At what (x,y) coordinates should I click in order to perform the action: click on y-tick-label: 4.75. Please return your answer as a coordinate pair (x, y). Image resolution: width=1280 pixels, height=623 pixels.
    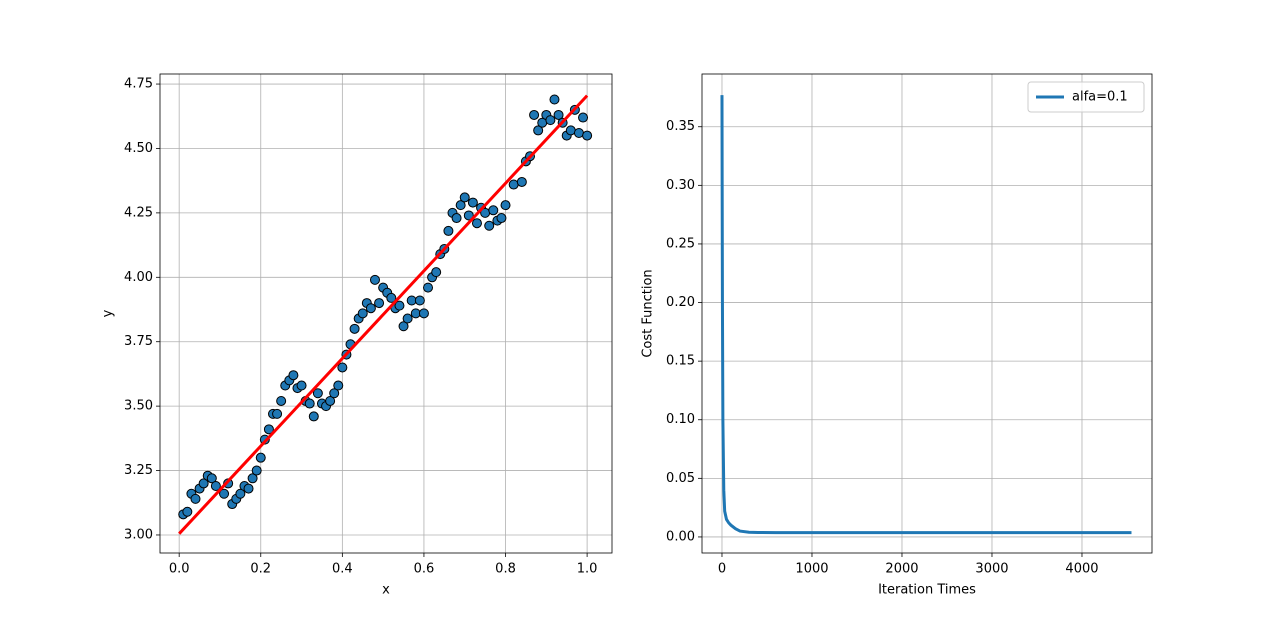
    Looking at the image, I should click on (138, 84).